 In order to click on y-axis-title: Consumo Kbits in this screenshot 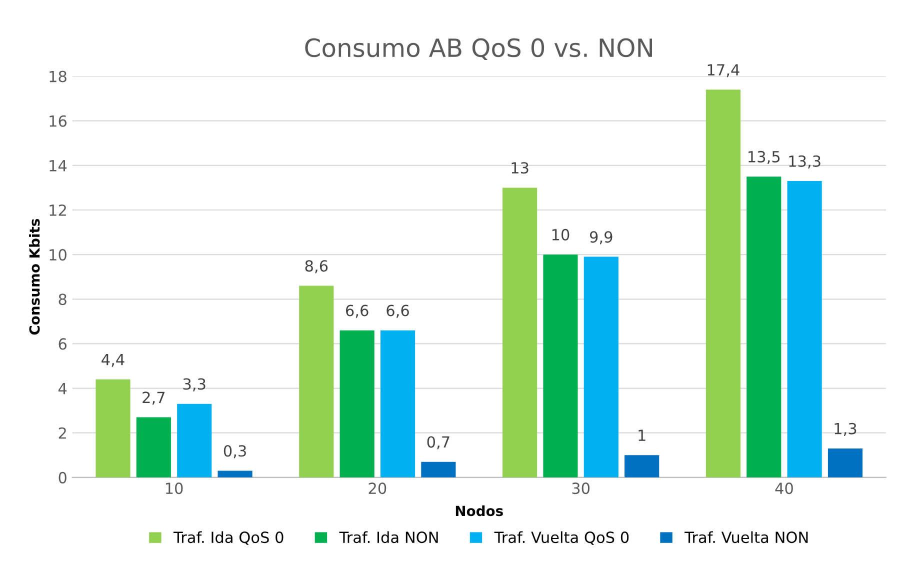, I will do `click(34, 277)`.